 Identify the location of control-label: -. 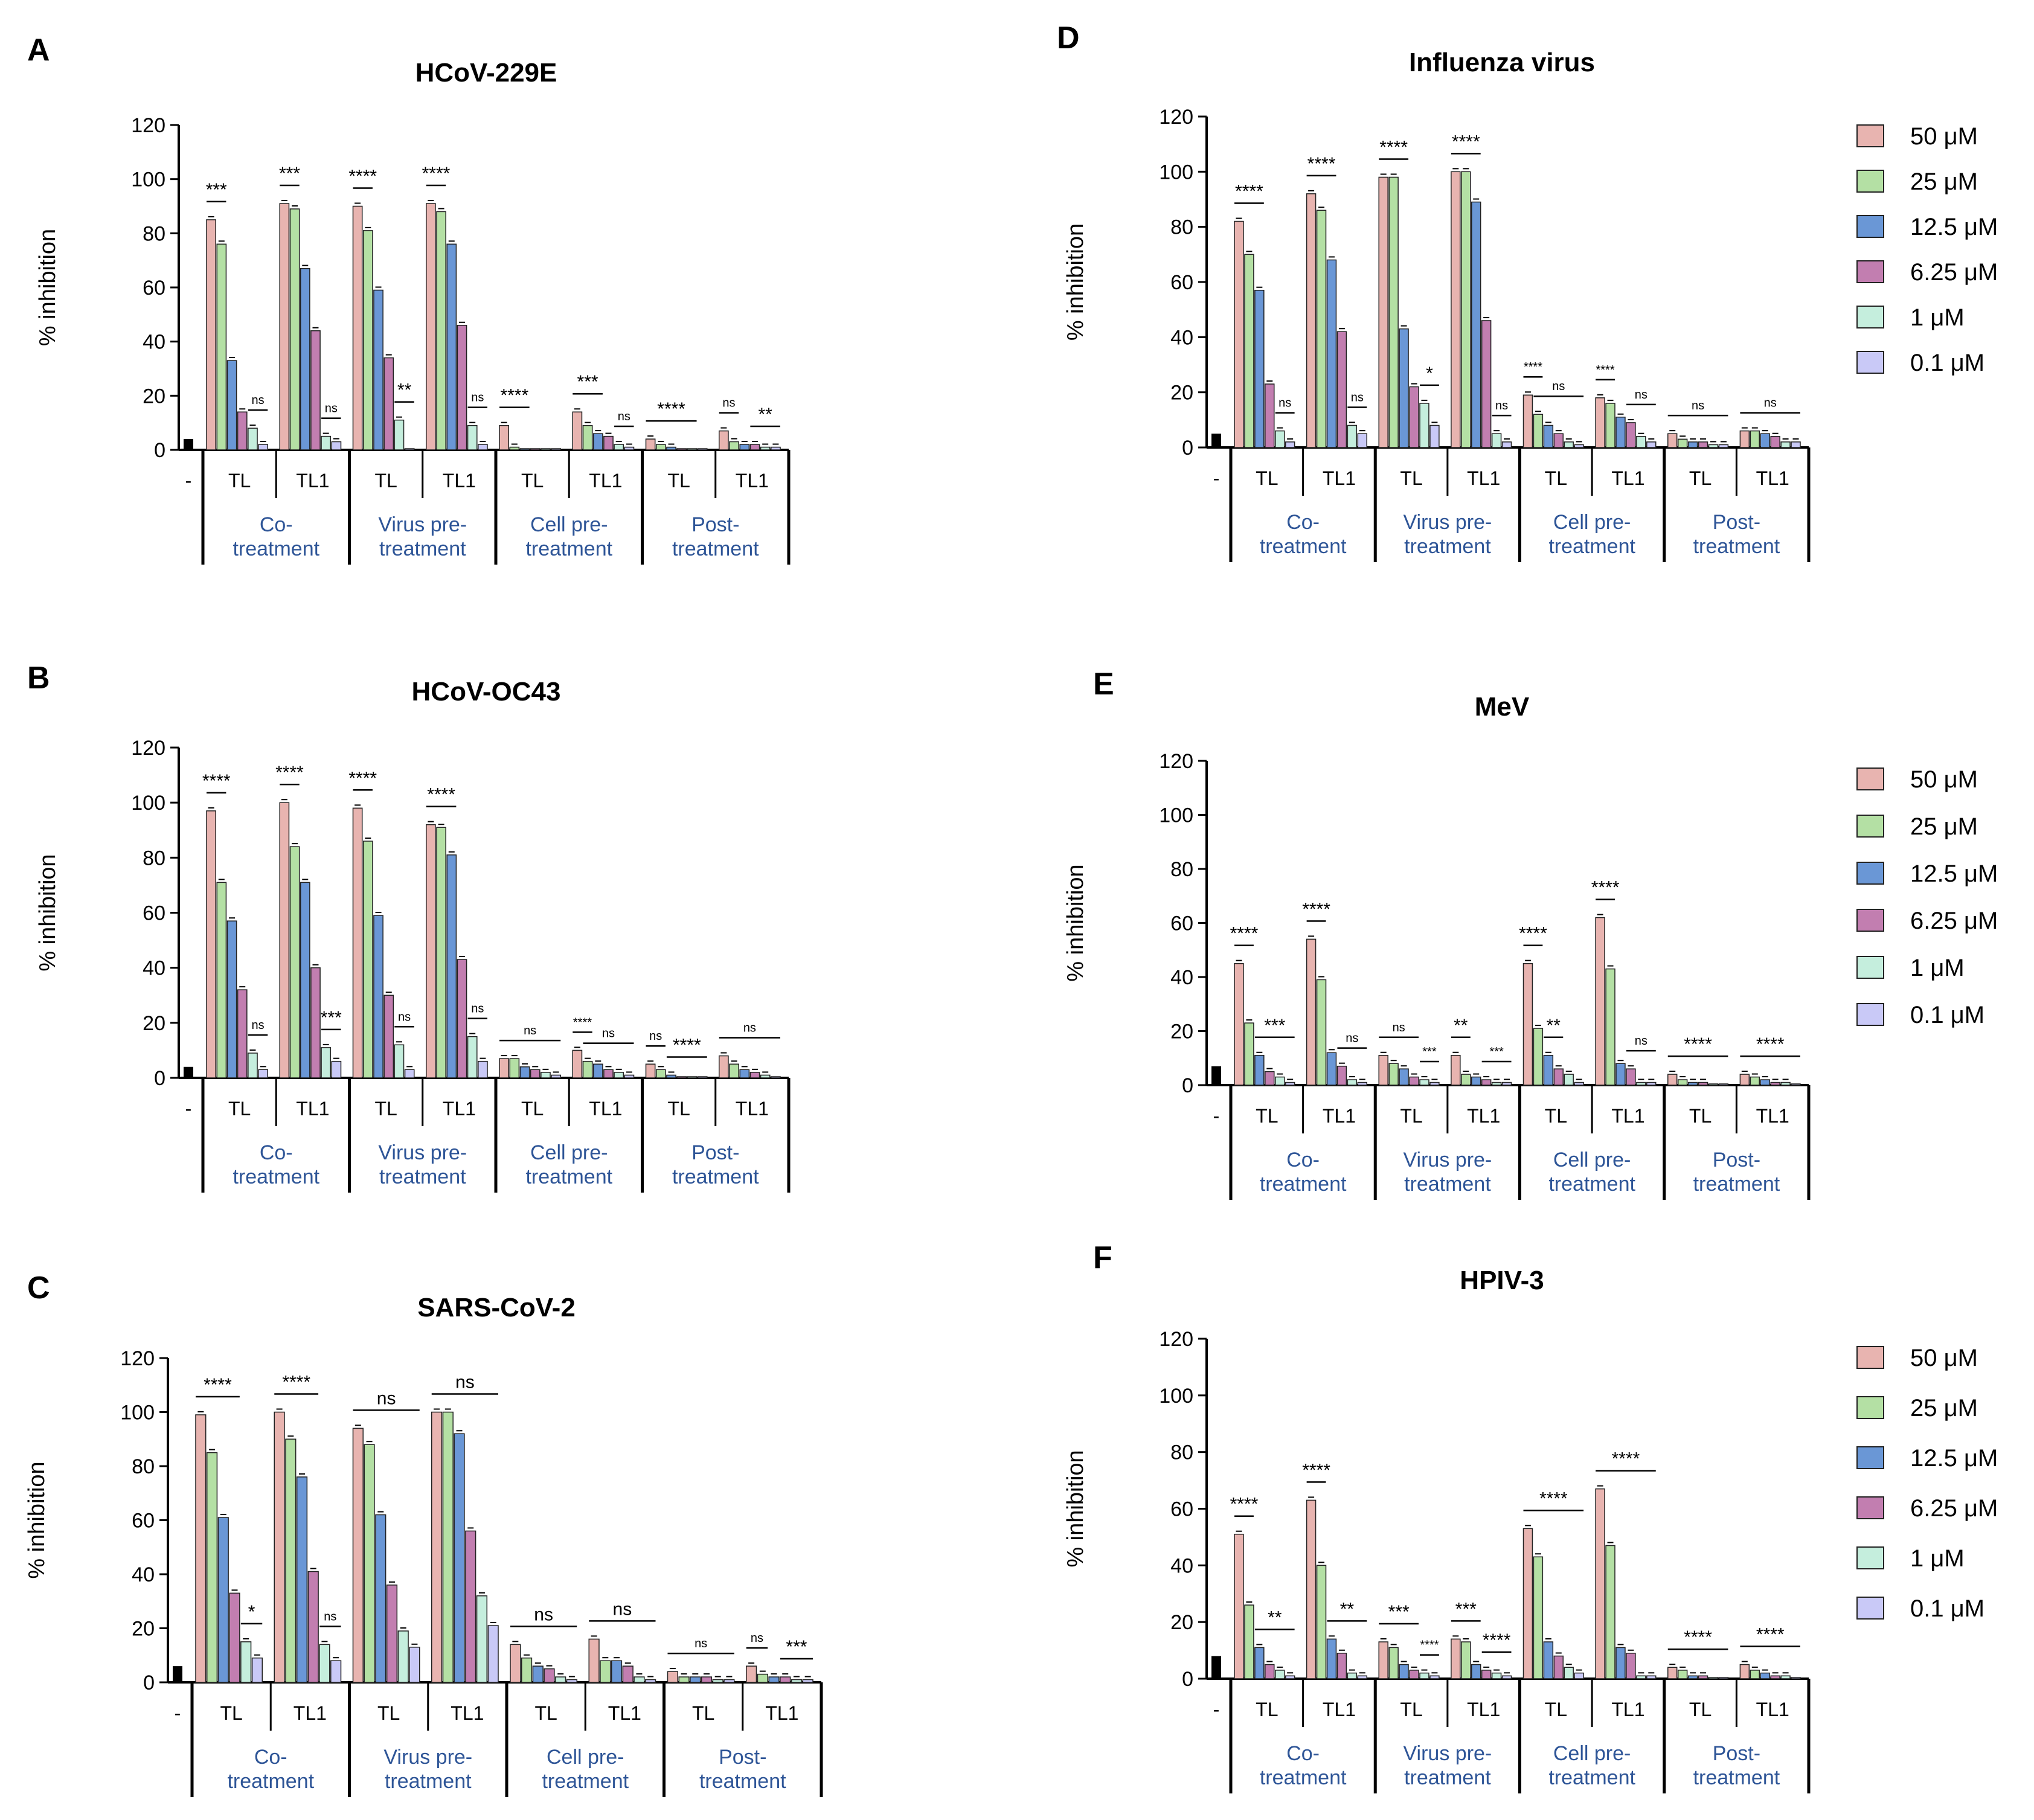
(1216, 478).